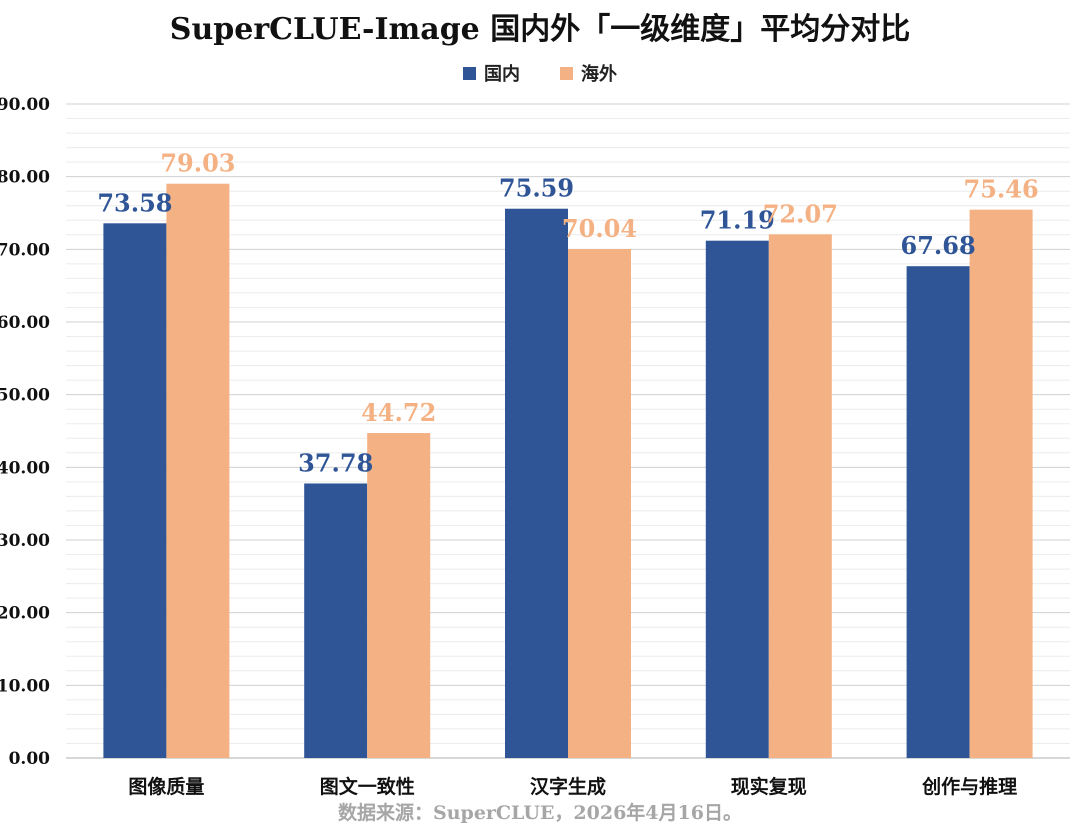  What do you see at coordinates (25, 468) in the screenshot?
I see `y-tick-label: 40.00` at bounding box center [25, 468].